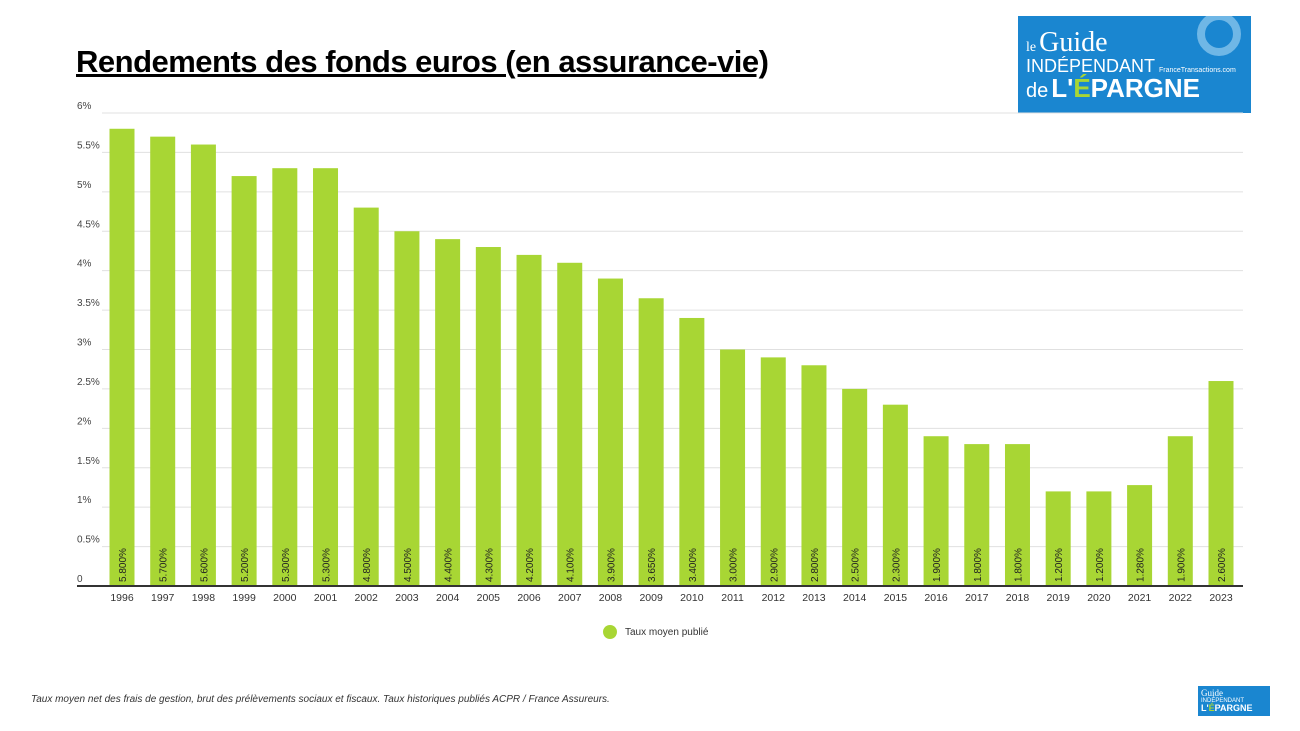 The width and height of the screenshot is (1300, 731). What do you see at coordinates (1017, 515) in the screenshot?
I see `bar-2018` at bounding box center [1017, 515].